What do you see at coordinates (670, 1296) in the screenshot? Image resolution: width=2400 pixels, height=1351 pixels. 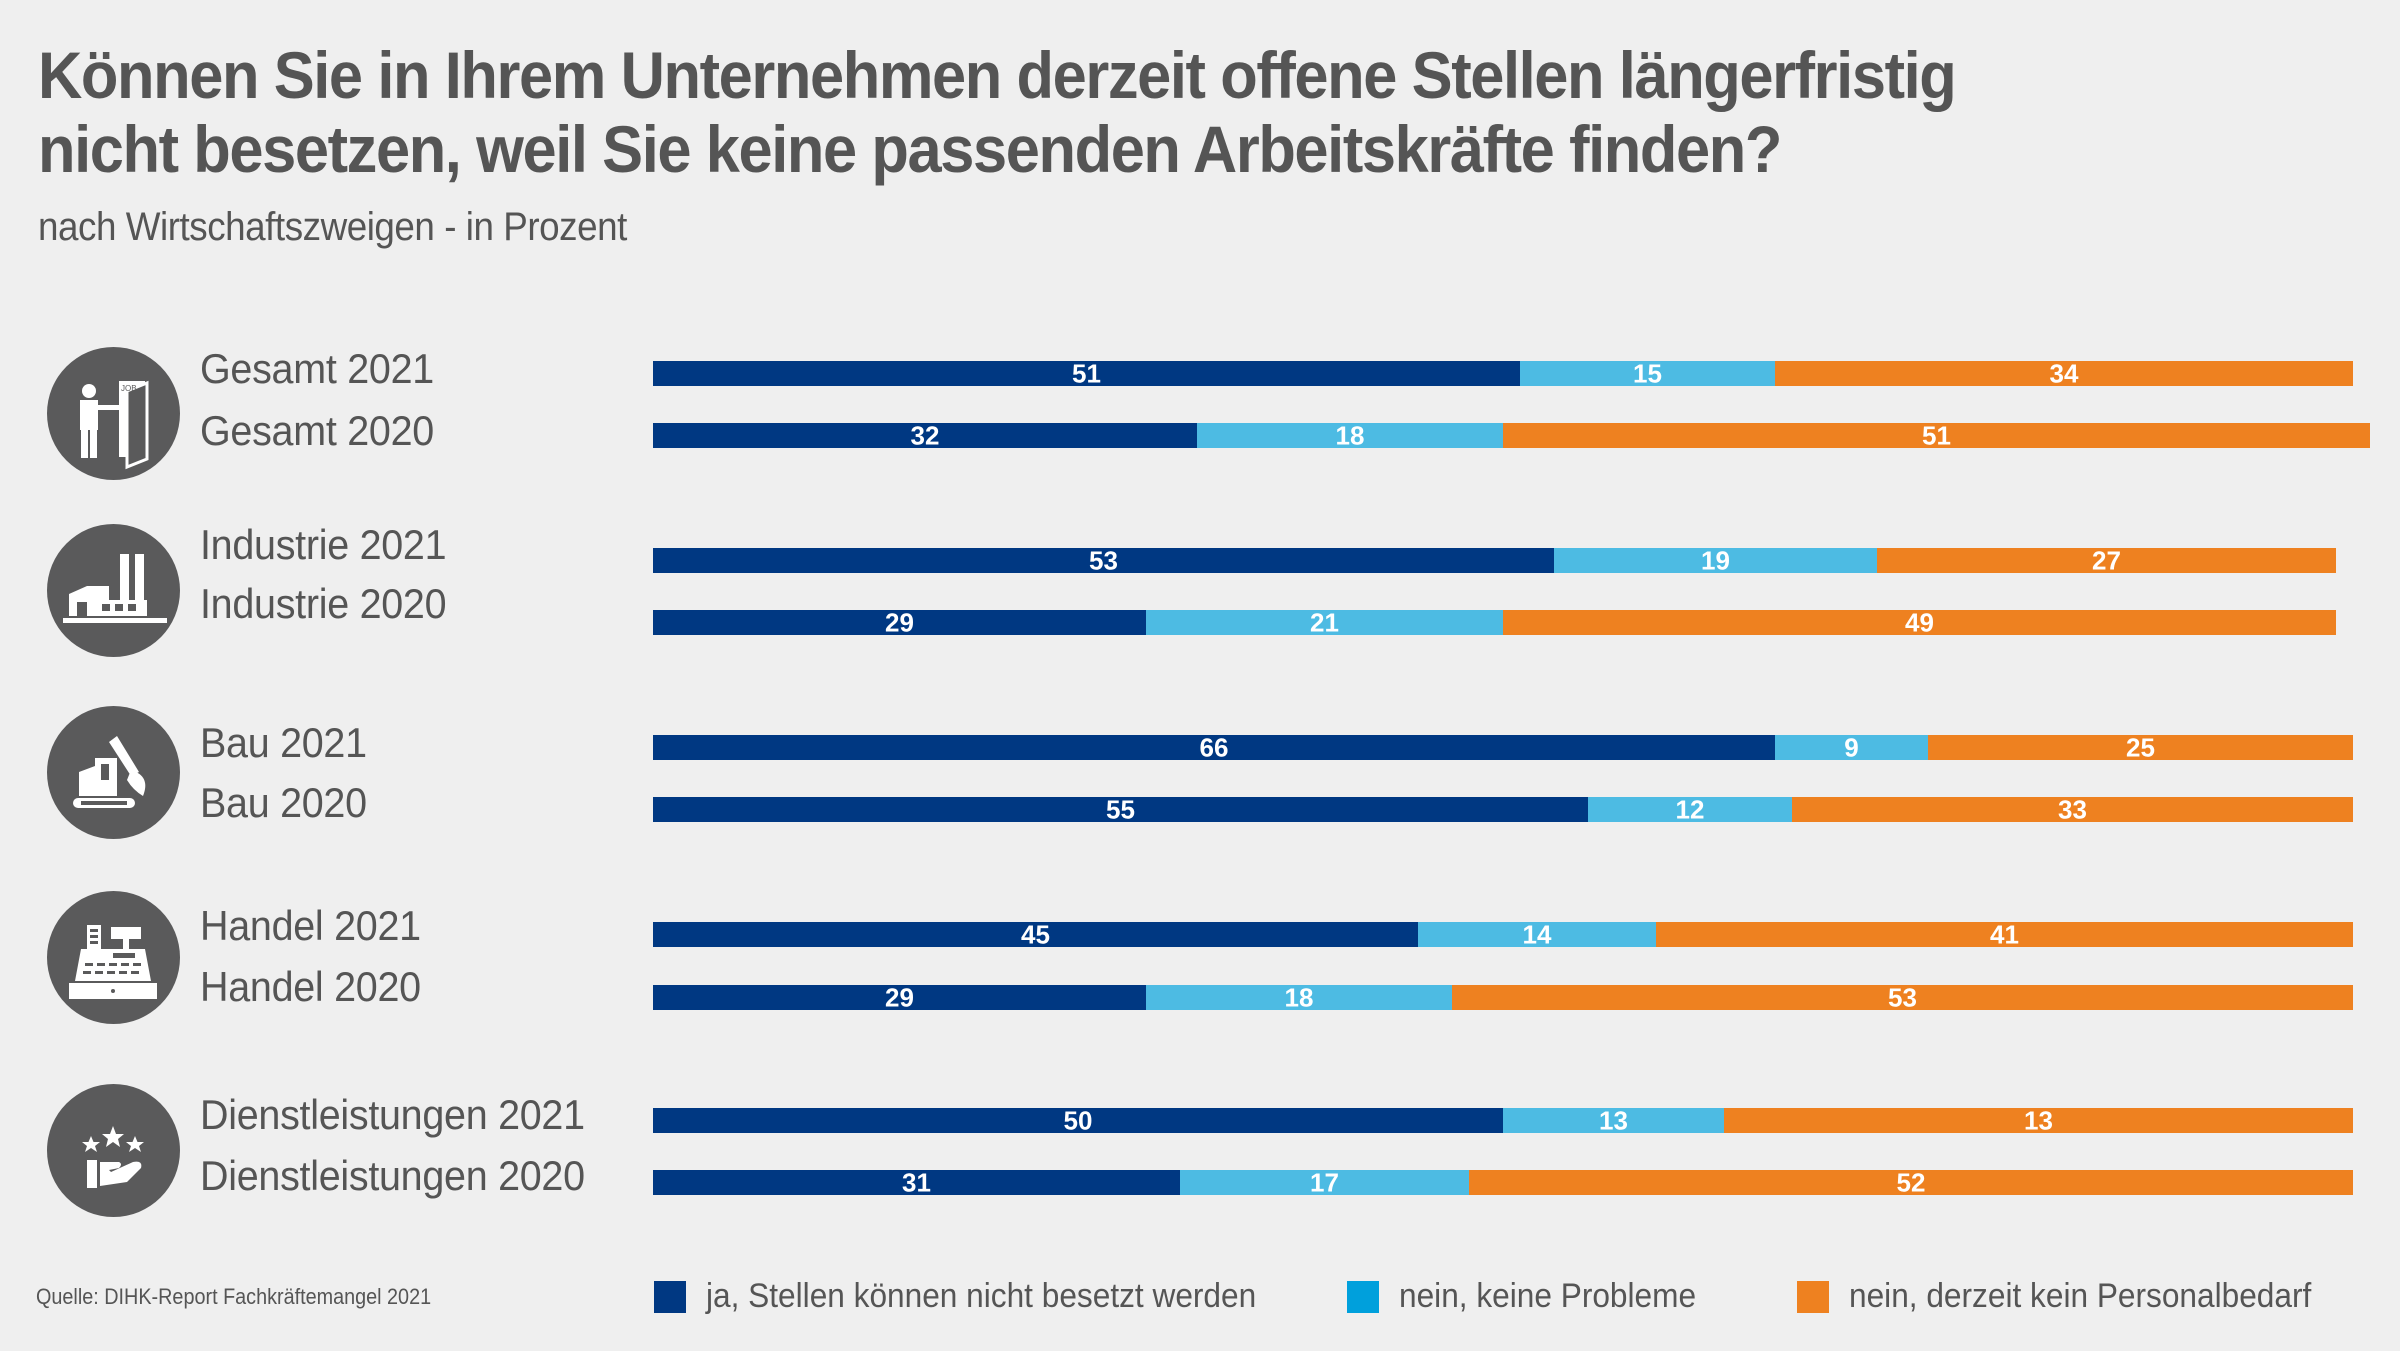 I see `legend-swatch-ja` at bounding box center [670, 1296].